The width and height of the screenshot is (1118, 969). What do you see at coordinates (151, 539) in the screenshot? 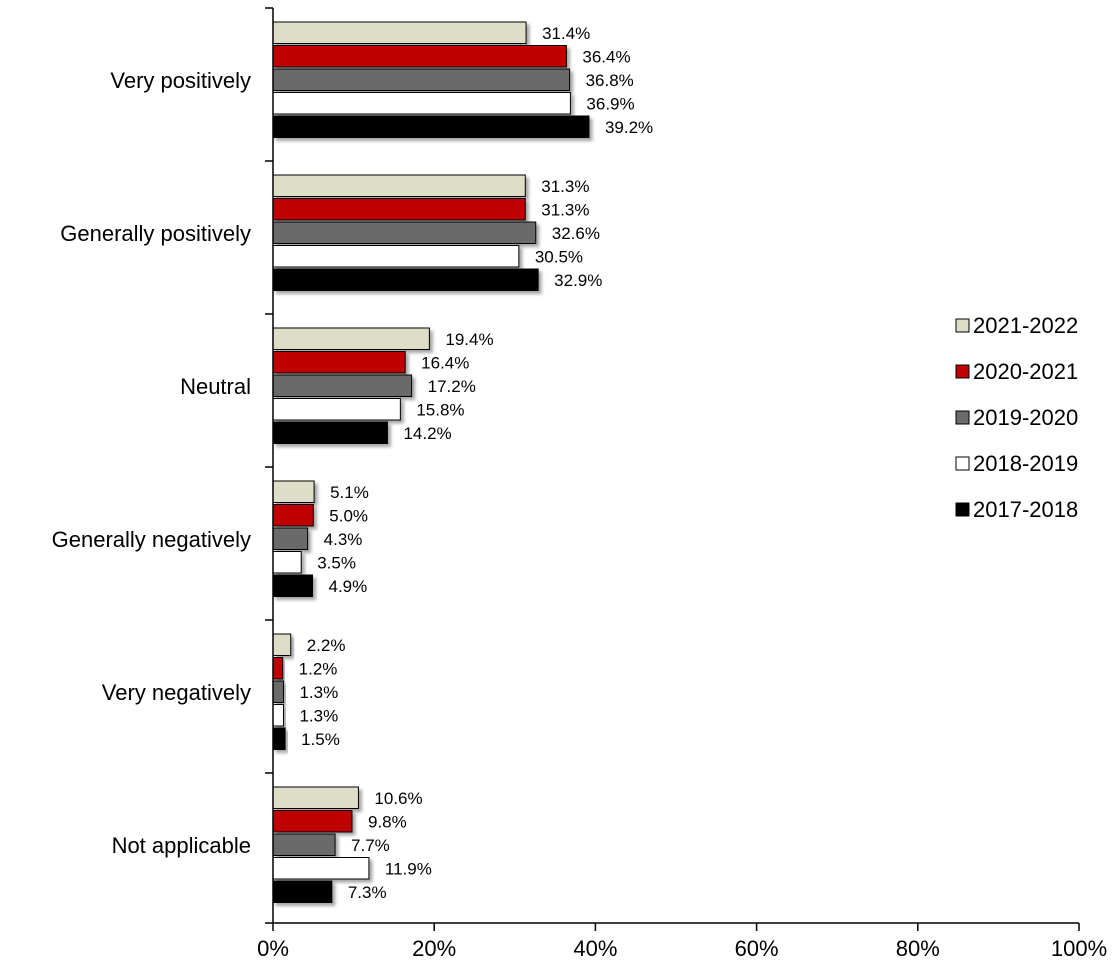
I see `category-label: Generally negatively` at bounding box center [151, 539].